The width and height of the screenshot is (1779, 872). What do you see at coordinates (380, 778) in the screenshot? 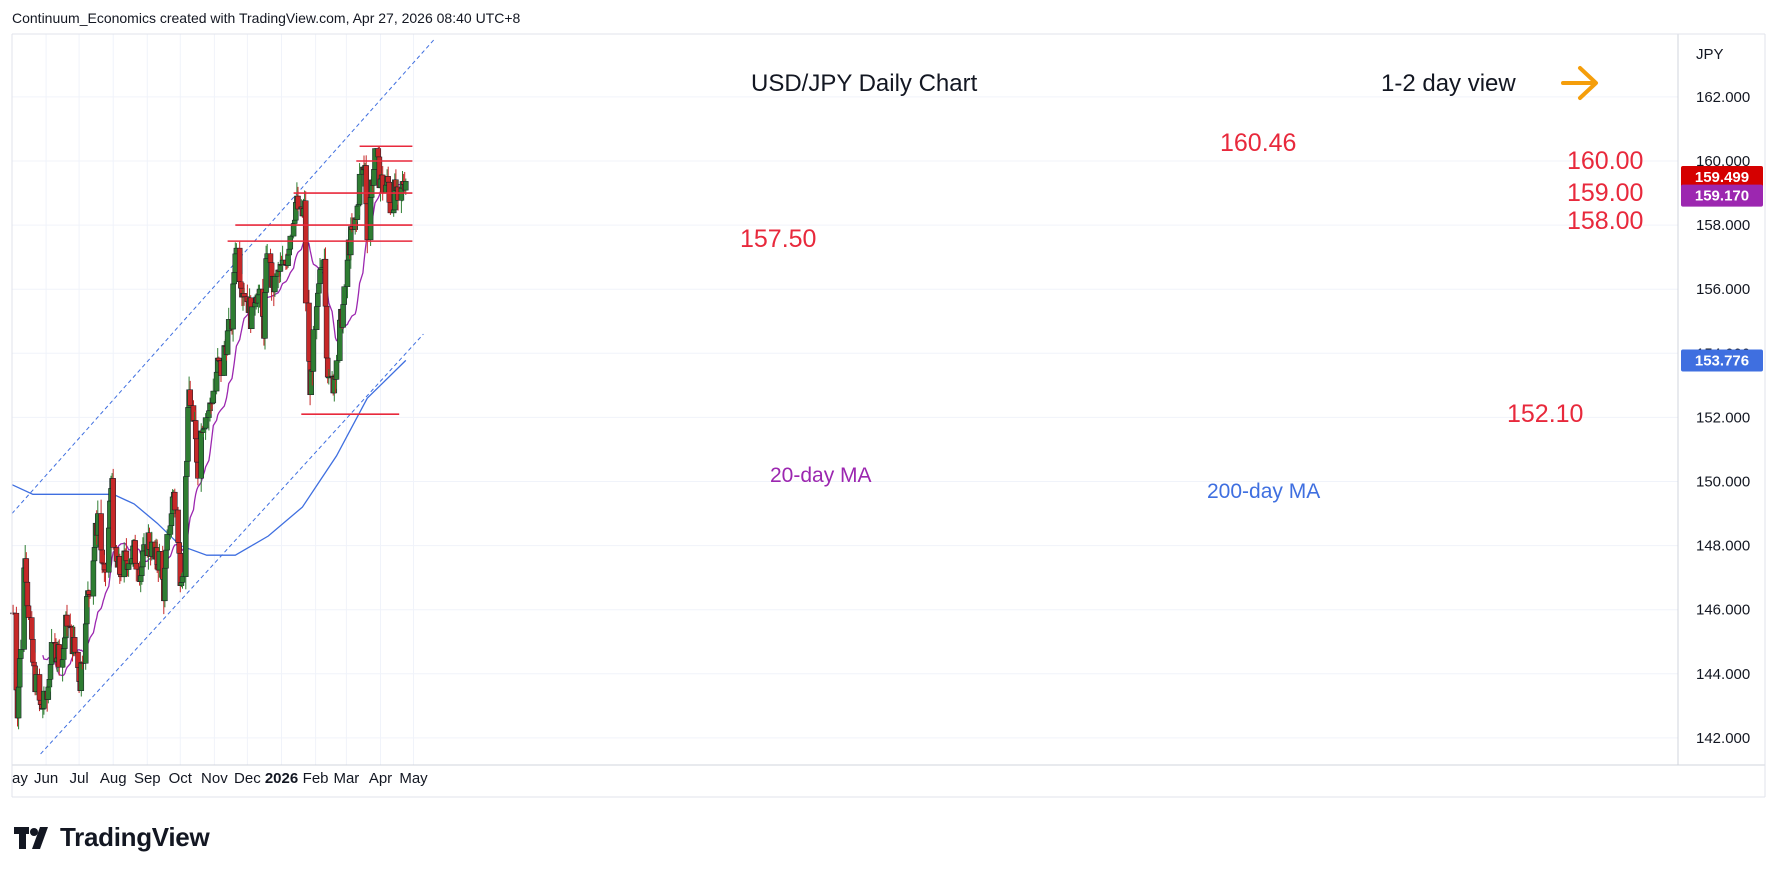
I see `x-tick-label: Apr` at bounding box center [380, 778].